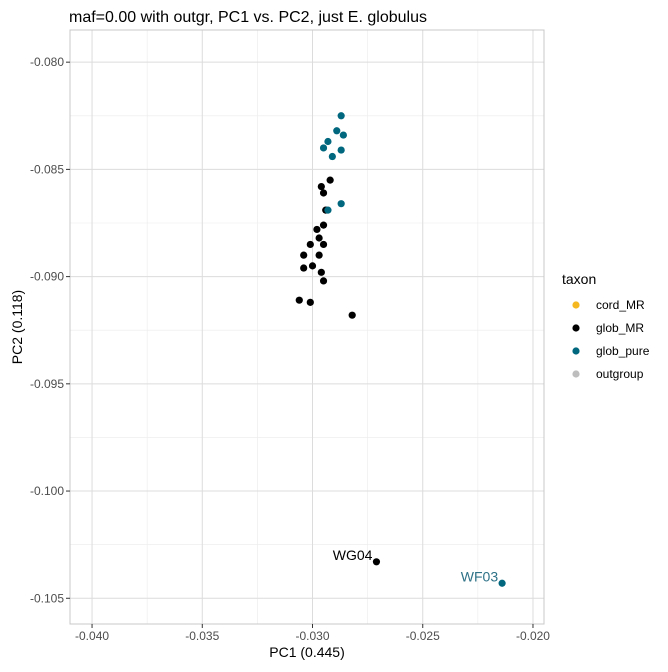 This screenshot has width=668, height=672. I want to click on legend-key-glob-pure, so click(576, 351).